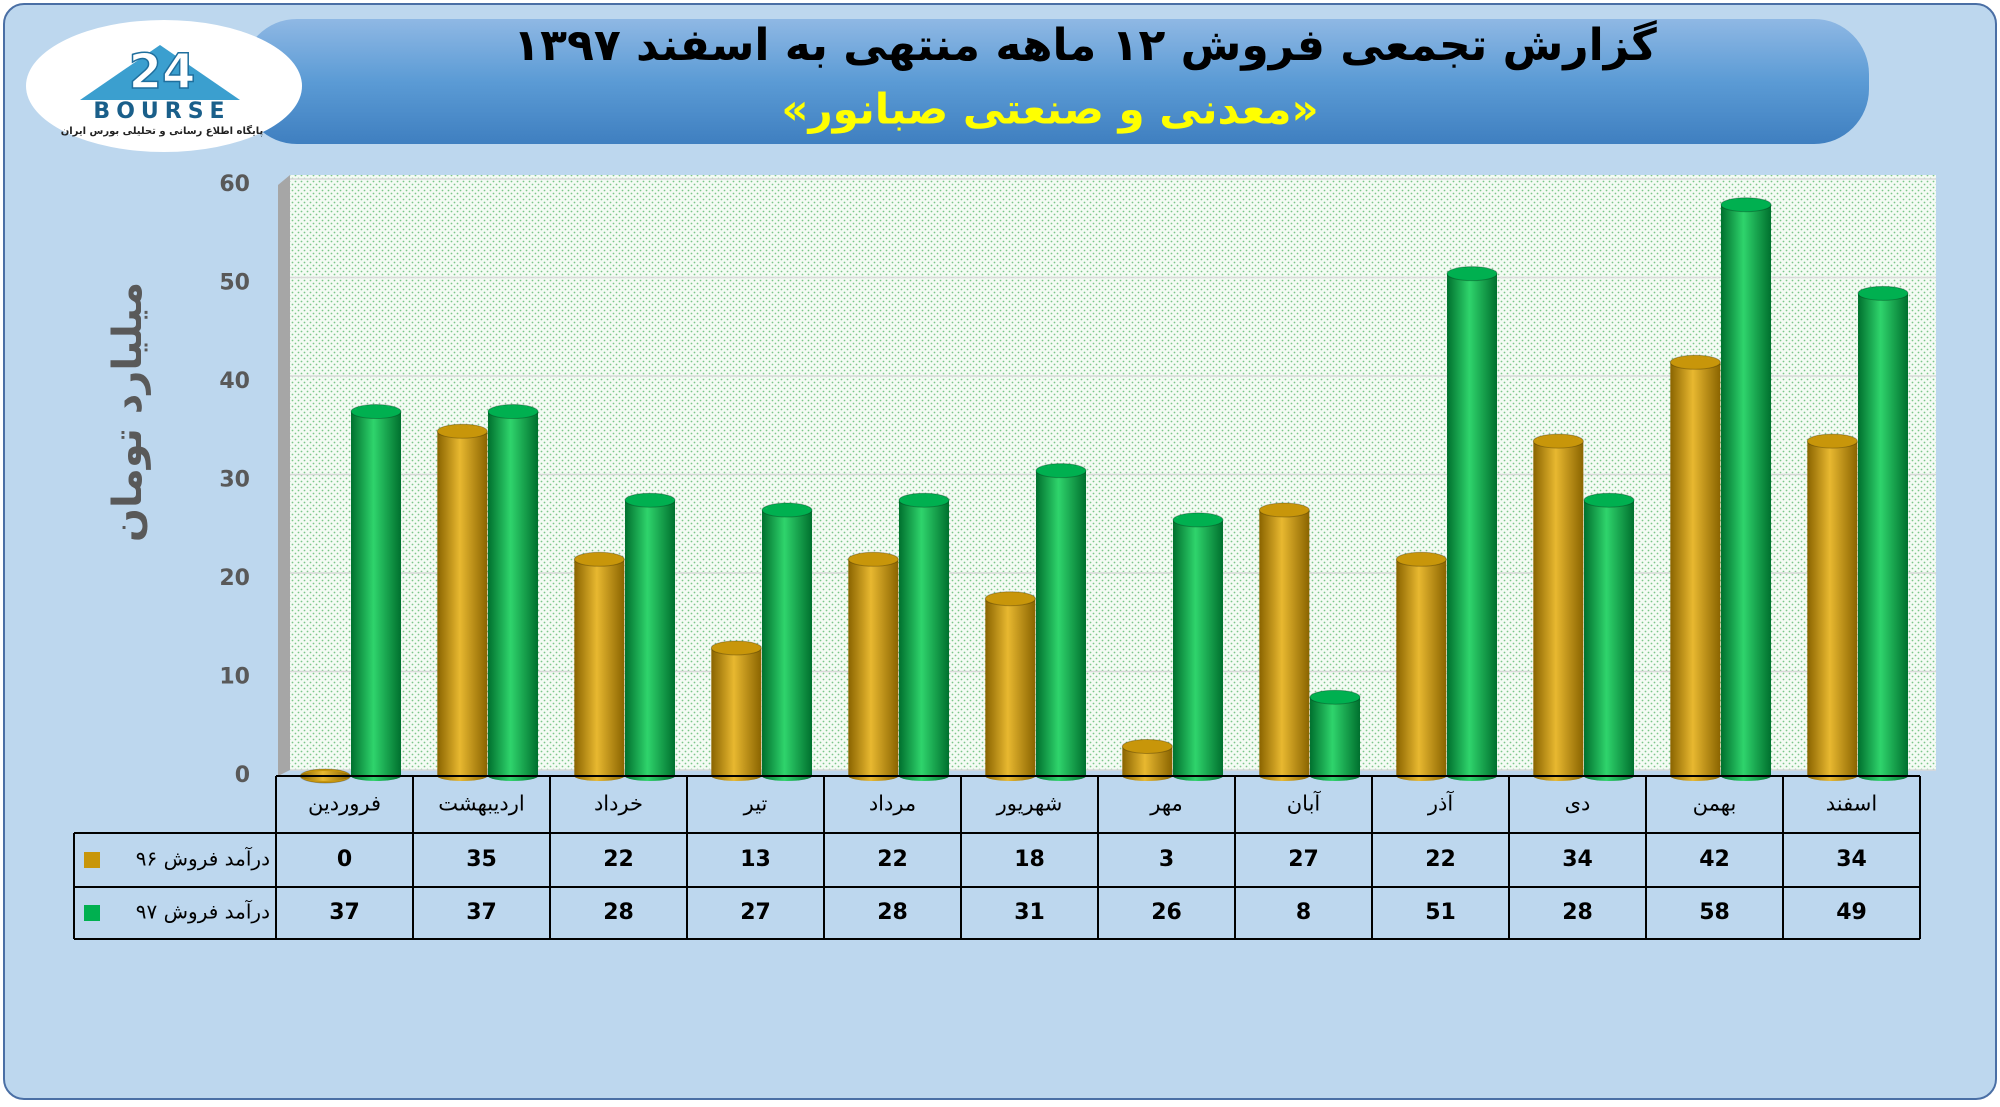  What do you see at coordinates (242, 775) in the screenshot?
I see `y-tick-label: 0` at bounding box center [242, 775].